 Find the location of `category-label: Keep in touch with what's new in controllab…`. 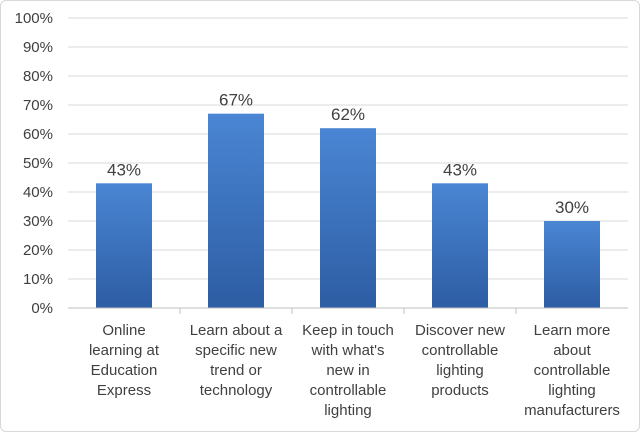

category-label: Keep in touch with what's new in controllab… is located at coordinates (348, 370).